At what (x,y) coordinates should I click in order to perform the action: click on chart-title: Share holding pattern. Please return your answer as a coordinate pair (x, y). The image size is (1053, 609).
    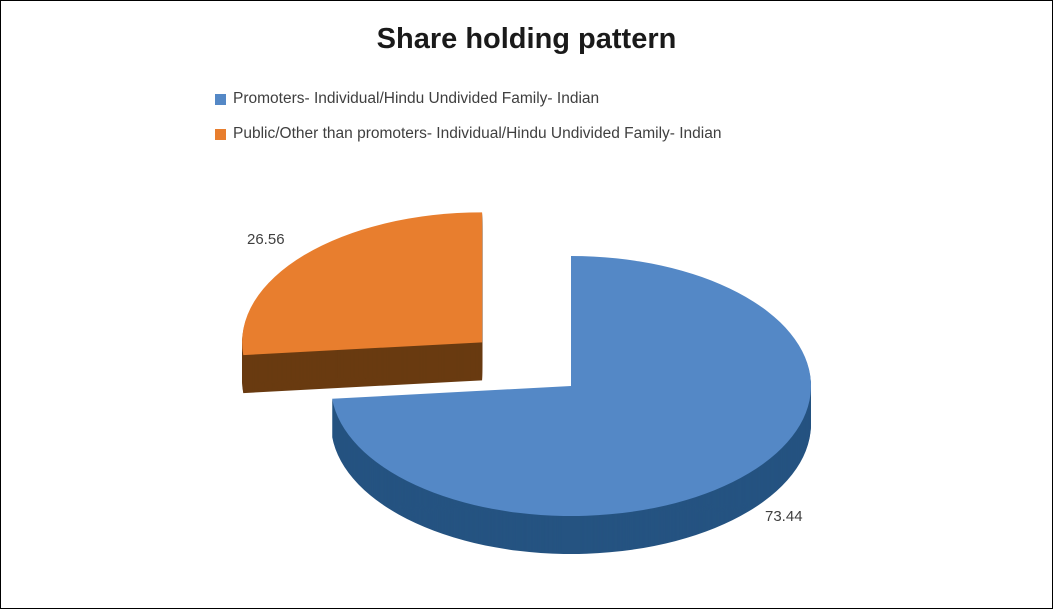
    Looking at the image, I should click on (526, 39).